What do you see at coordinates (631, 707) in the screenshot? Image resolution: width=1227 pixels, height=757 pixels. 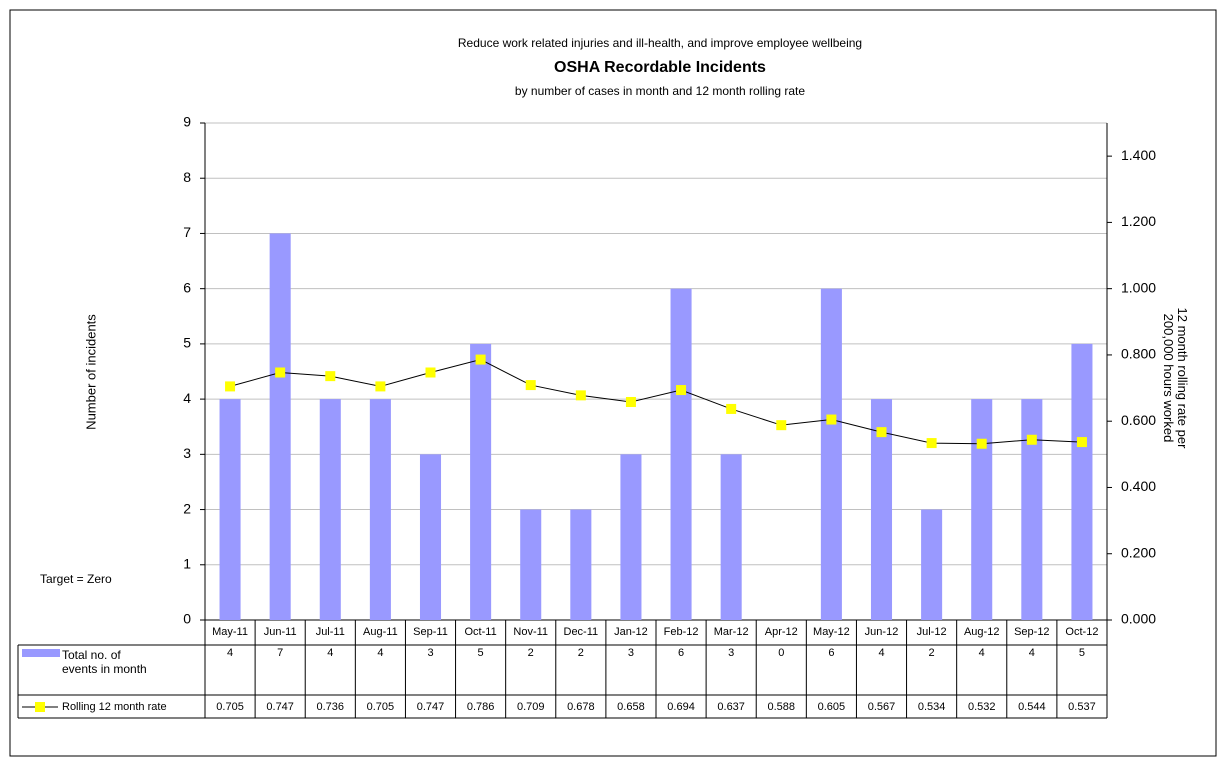 I see `table-value: 0.658` at bounding box center [631, 707].